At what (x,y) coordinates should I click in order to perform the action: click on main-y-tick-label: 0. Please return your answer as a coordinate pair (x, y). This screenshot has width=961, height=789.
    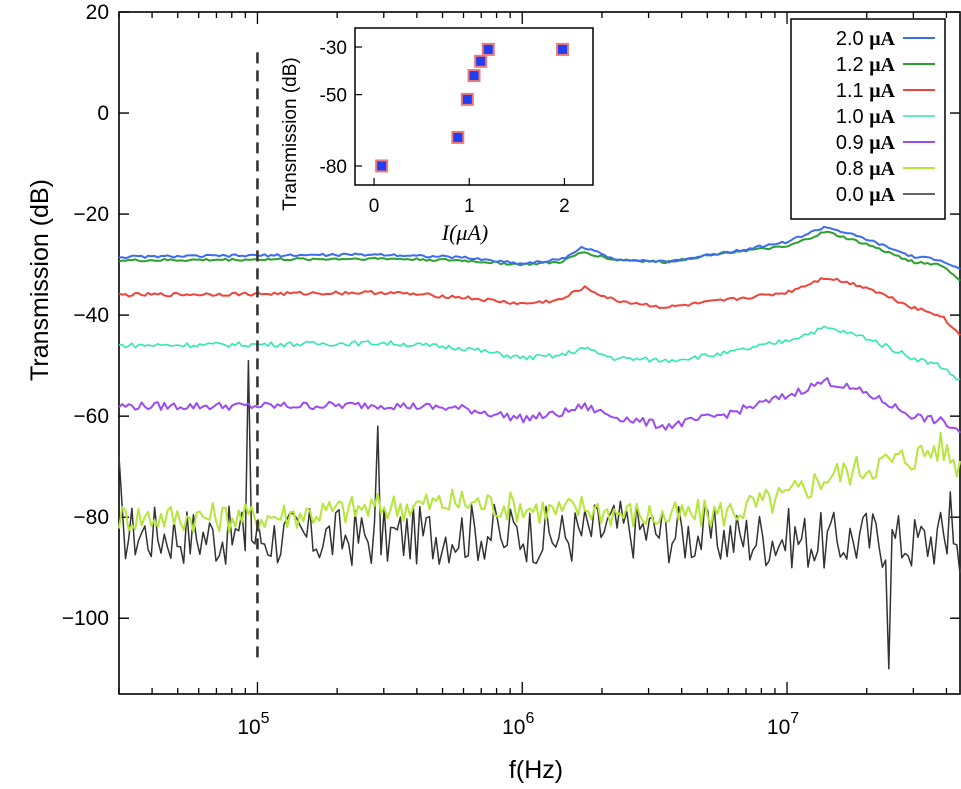
    Looking at the image, I should click on (103, 113).